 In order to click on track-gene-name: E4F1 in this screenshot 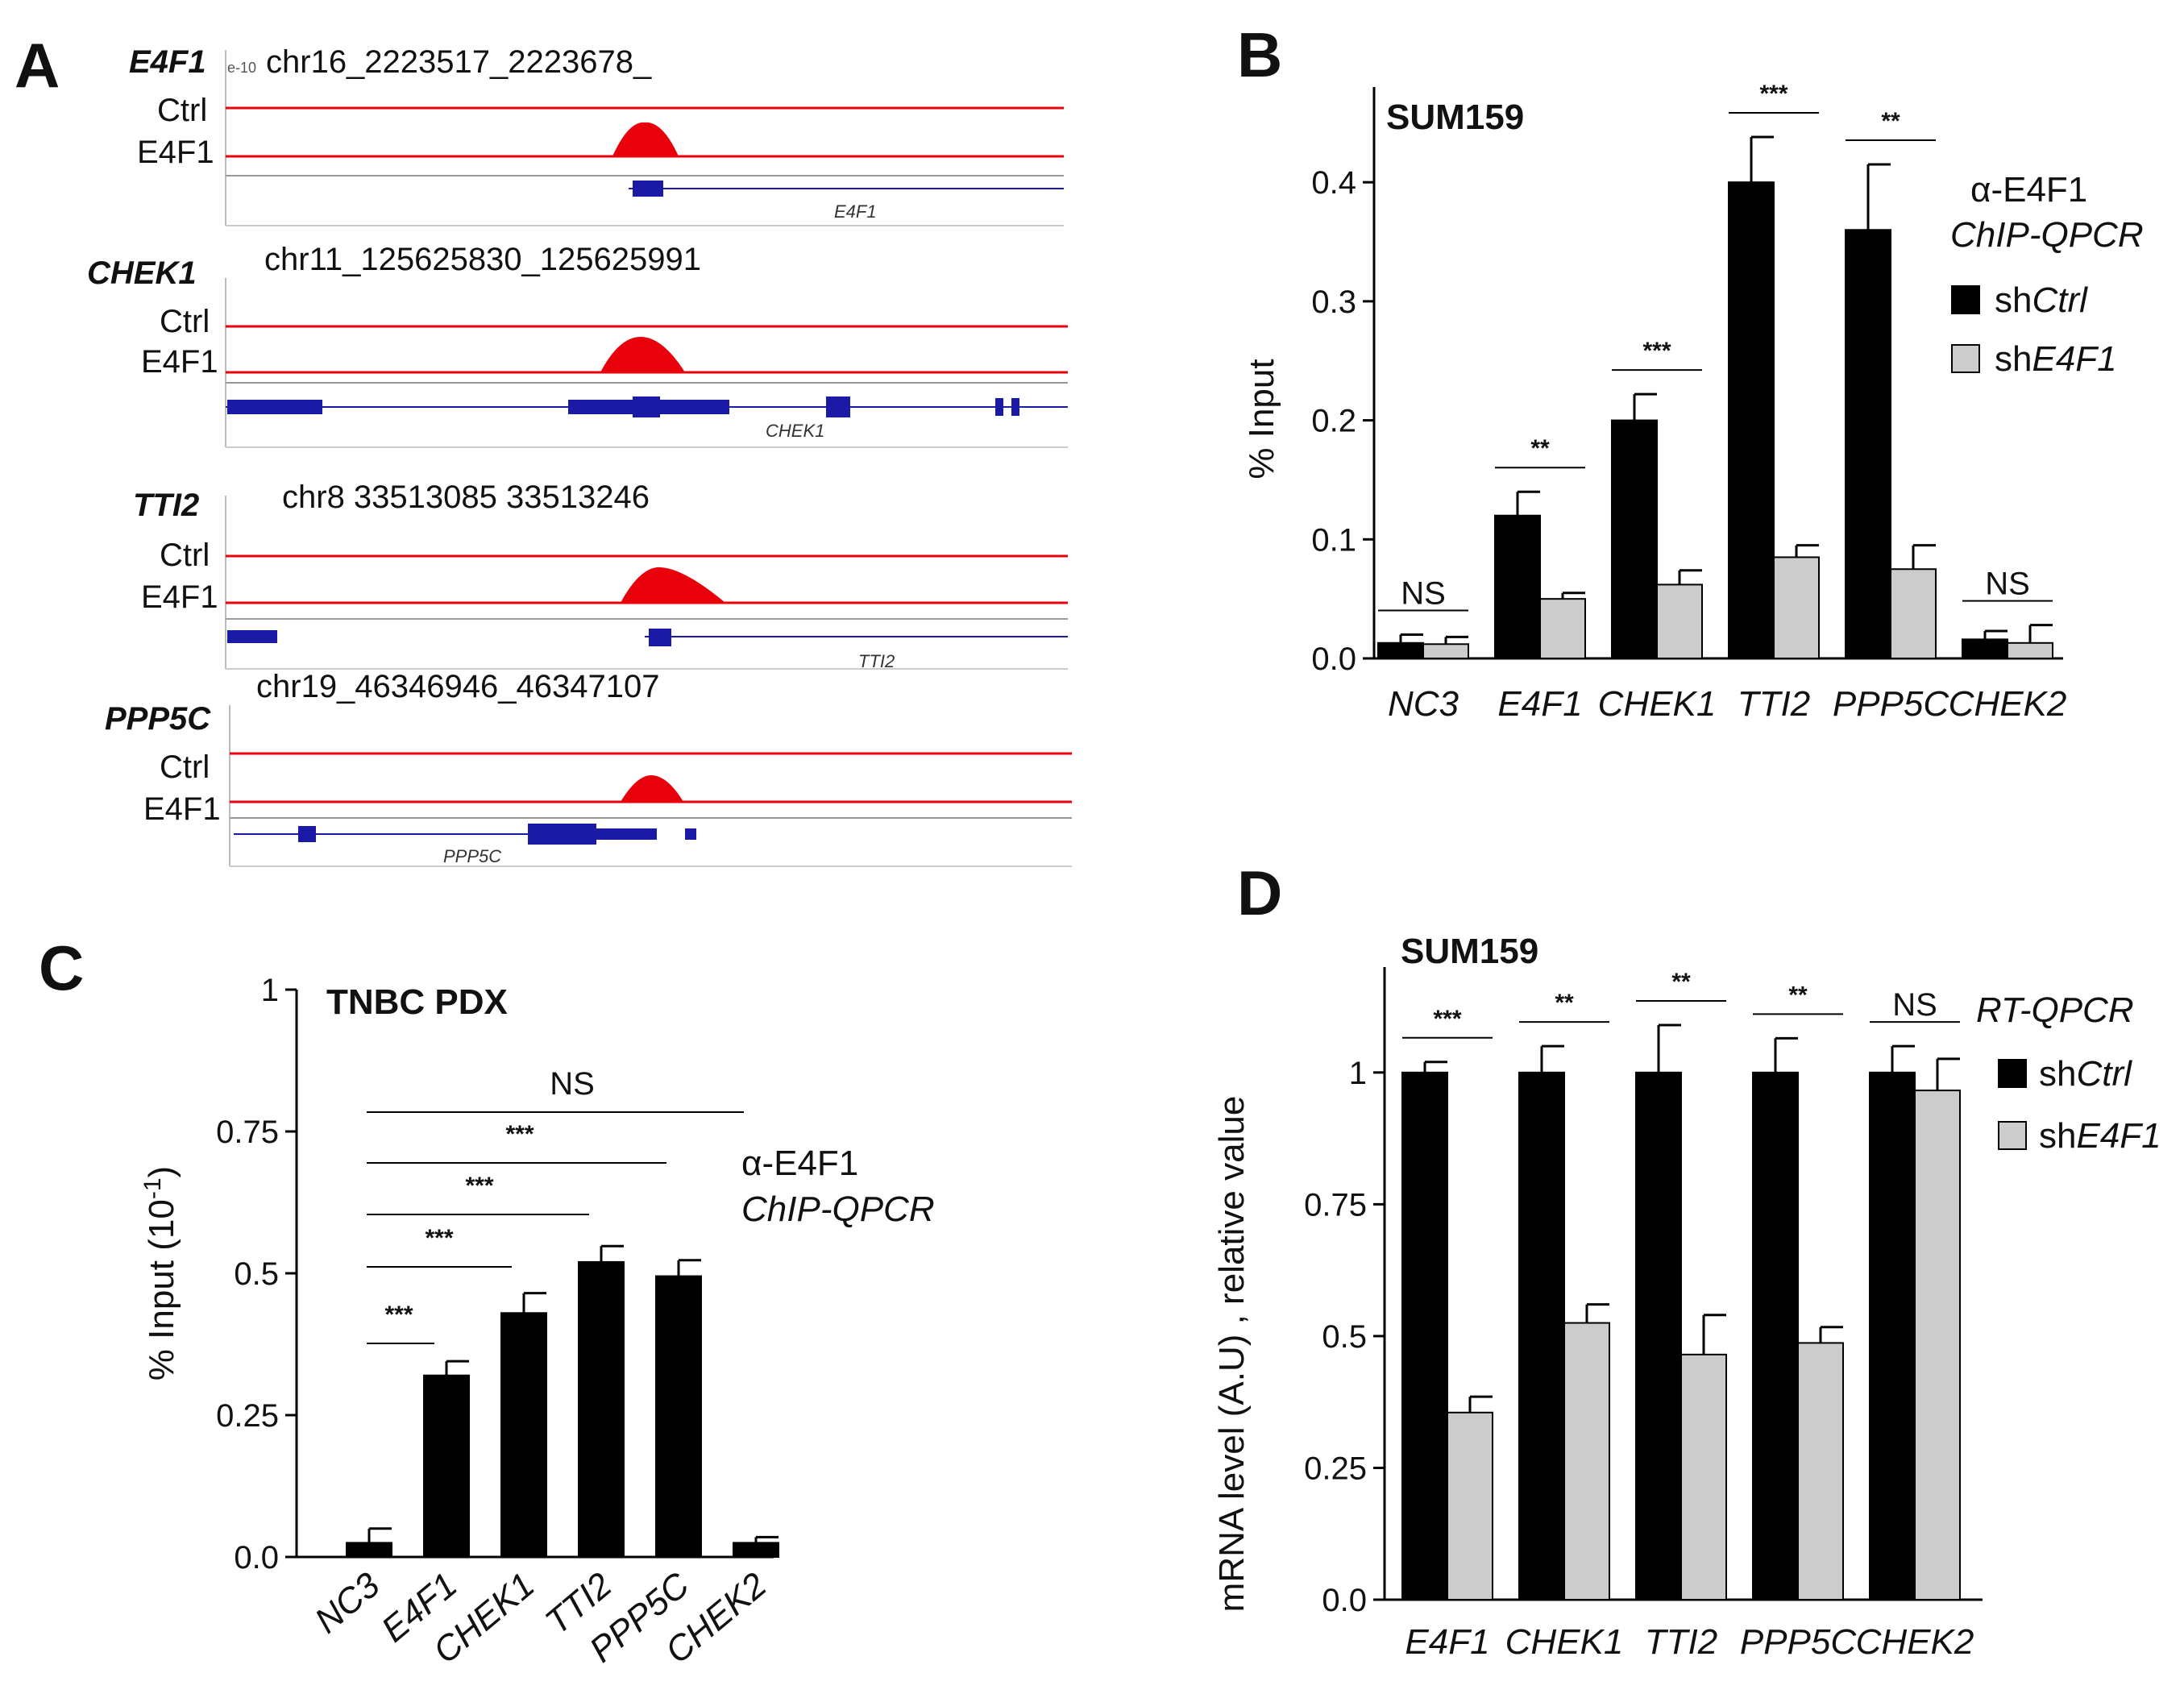, I will do `click(167, 62)`.